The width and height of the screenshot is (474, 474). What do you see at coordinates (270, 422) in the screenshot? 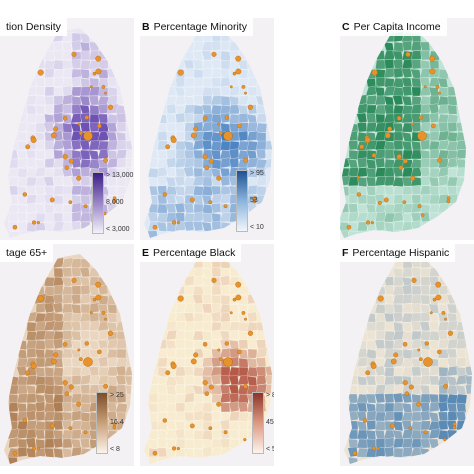
I see `legend-mid-label: 45` at bounding box center [270, 422].